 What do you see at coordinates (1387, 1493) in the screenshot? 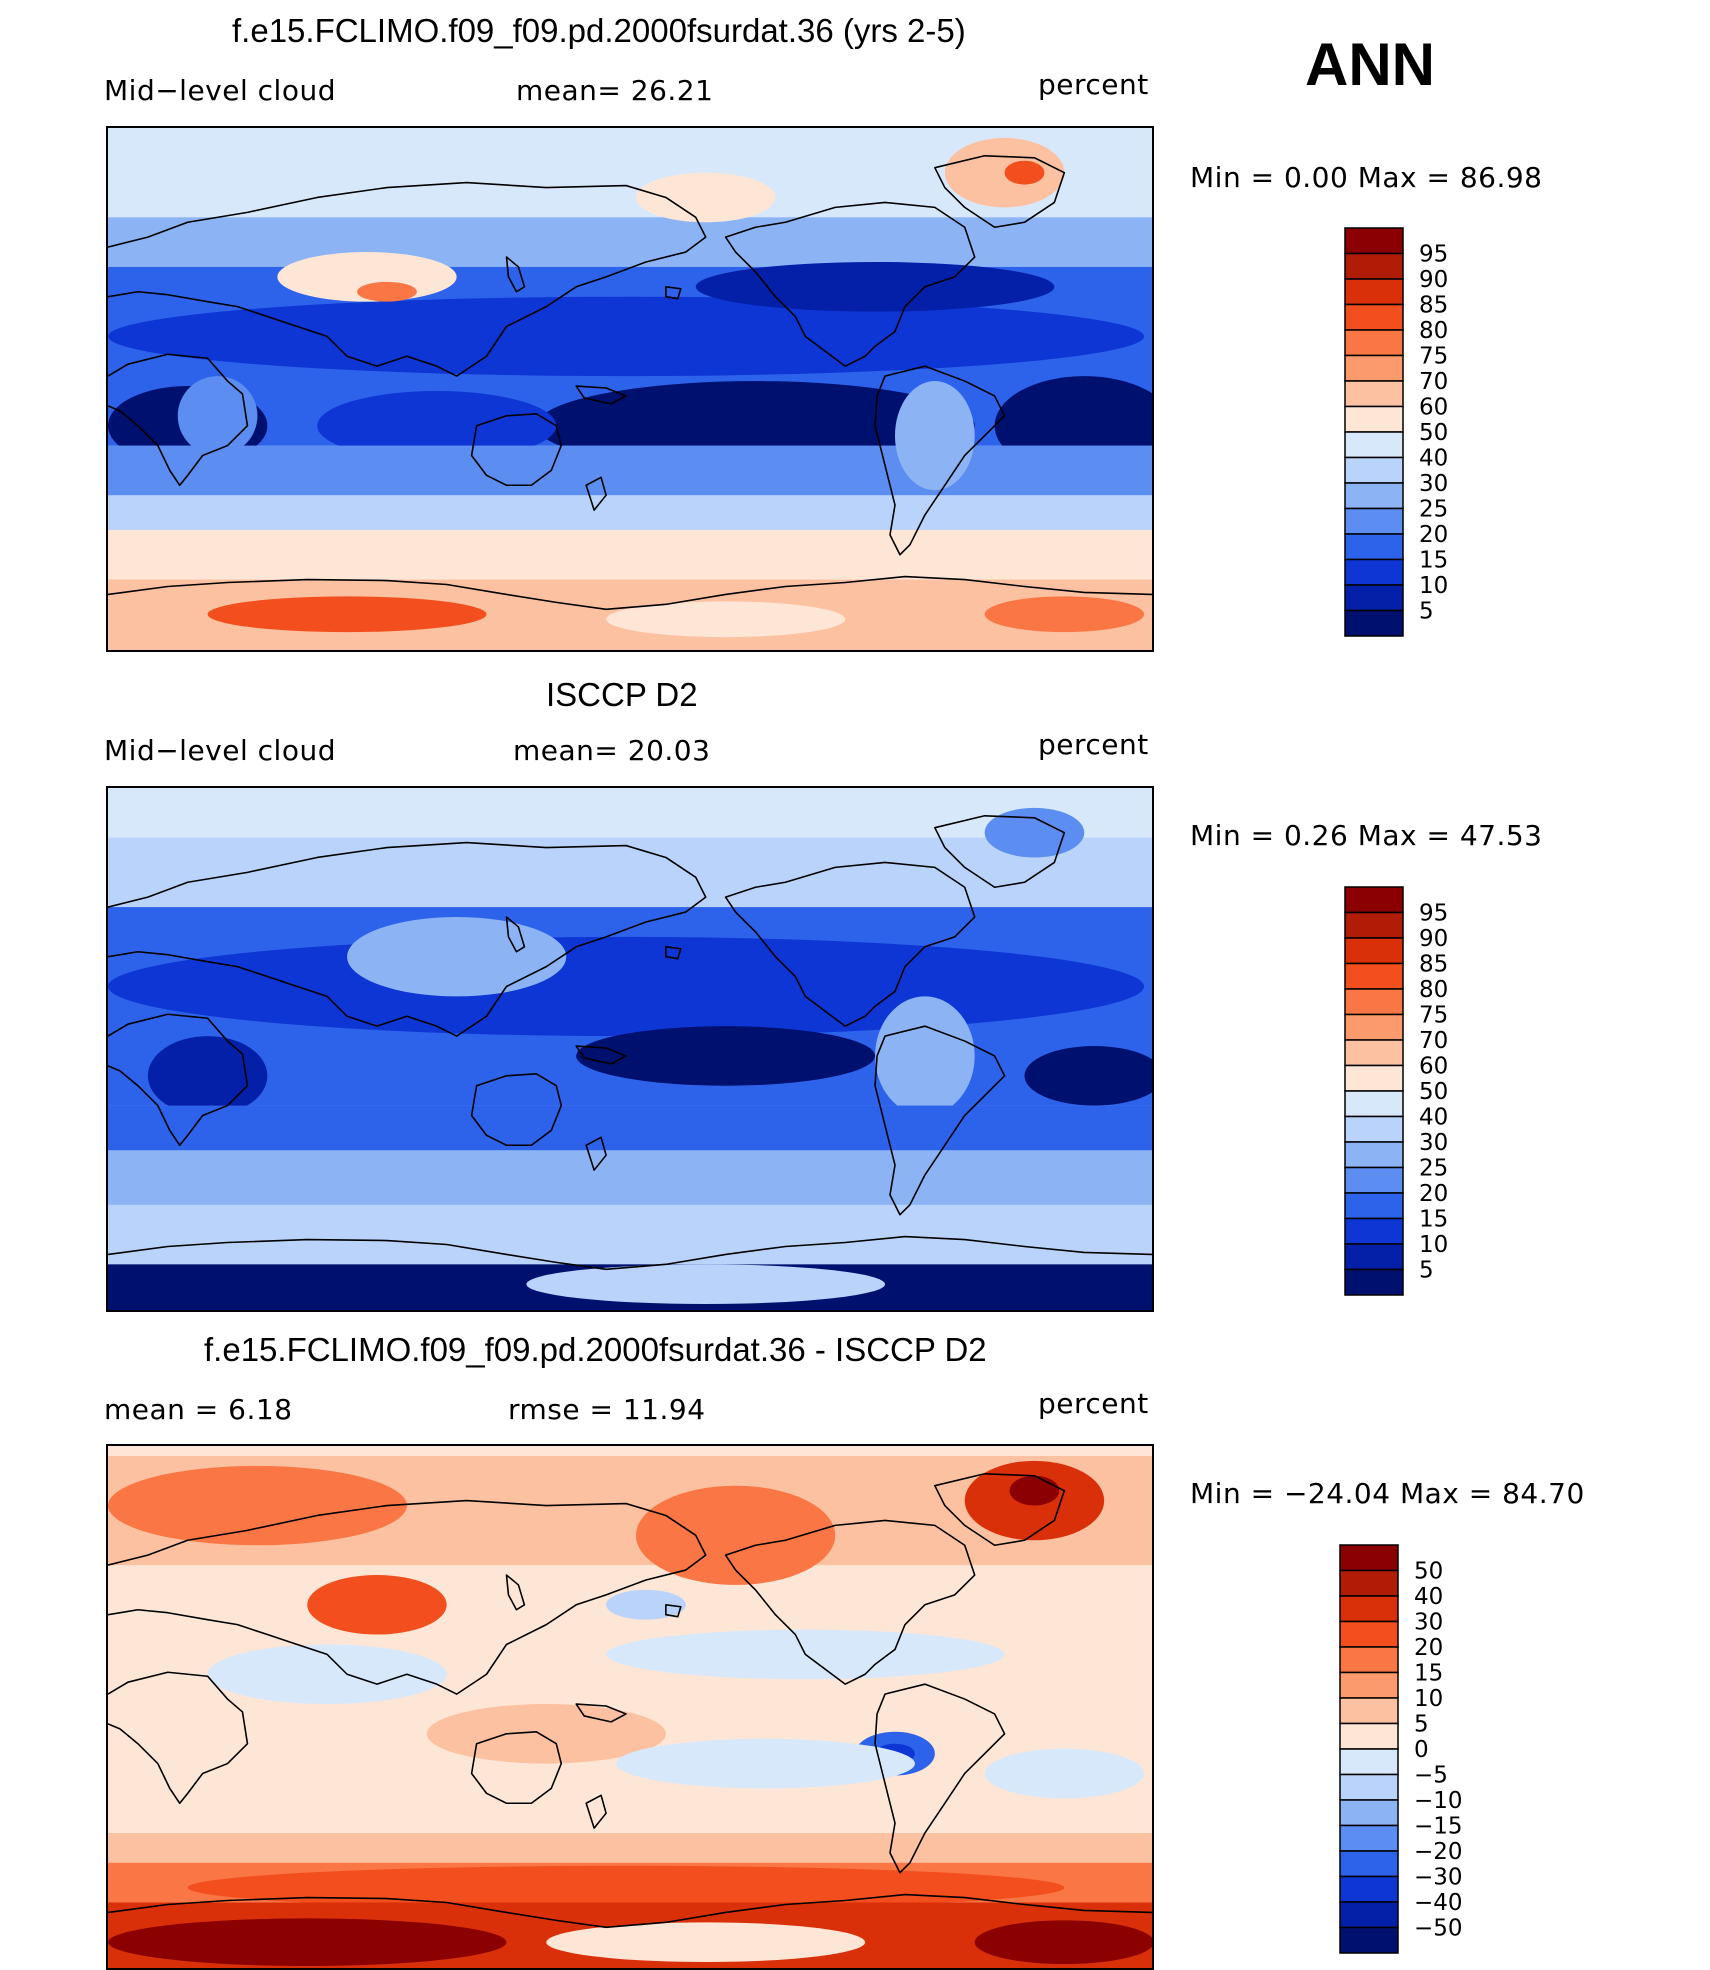
I see `panel-3-min-max: Min = −24.04 Max = 84.70` at bounding box center [1387, 1493].